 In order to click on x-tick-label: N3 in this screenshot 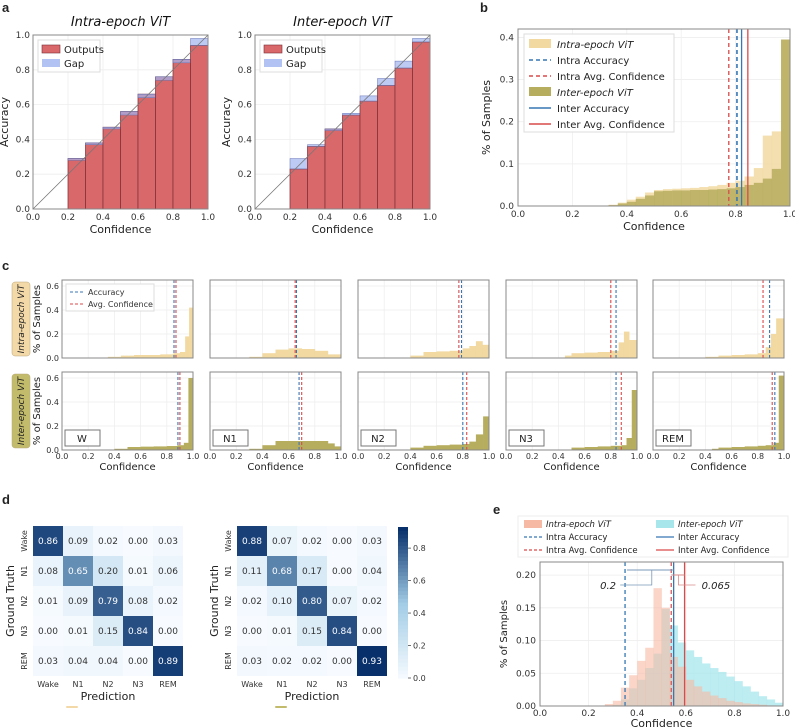, I will do `click(137, 684)`.